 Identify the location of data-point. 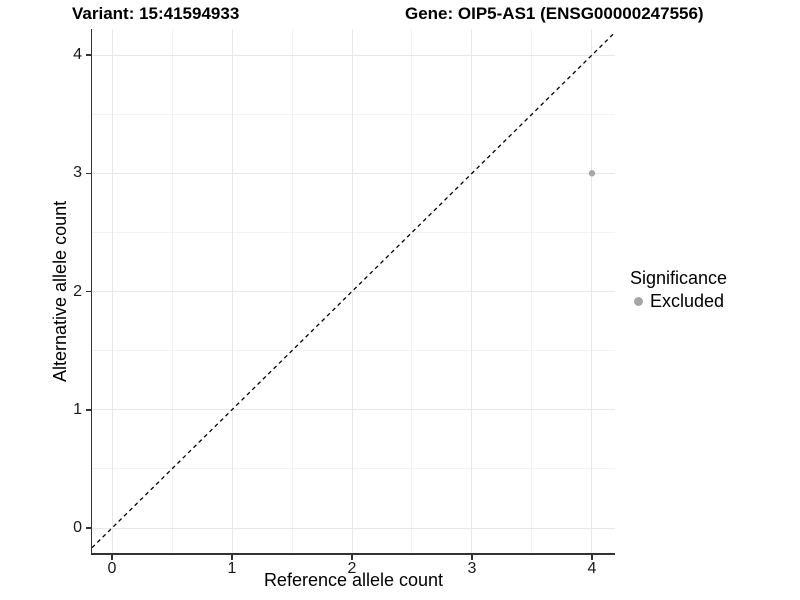
(592, 173).